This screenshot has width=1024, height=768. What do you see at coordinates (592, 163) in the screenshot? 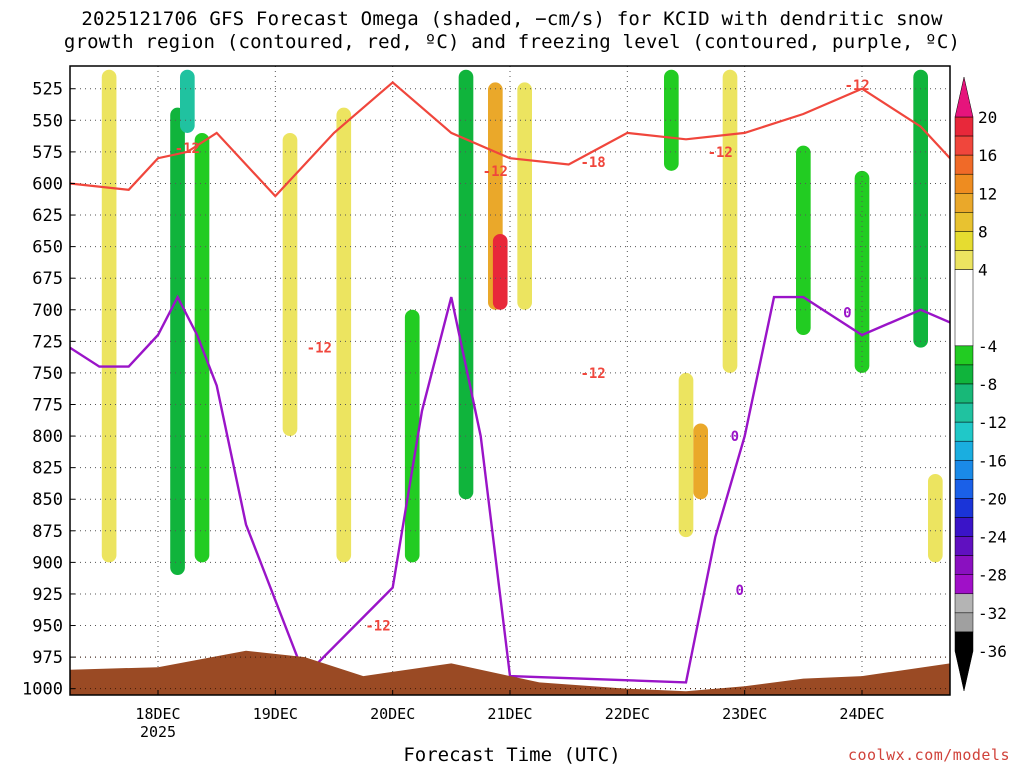
I see `contour-label: -18` at bounding box center [592, 163].